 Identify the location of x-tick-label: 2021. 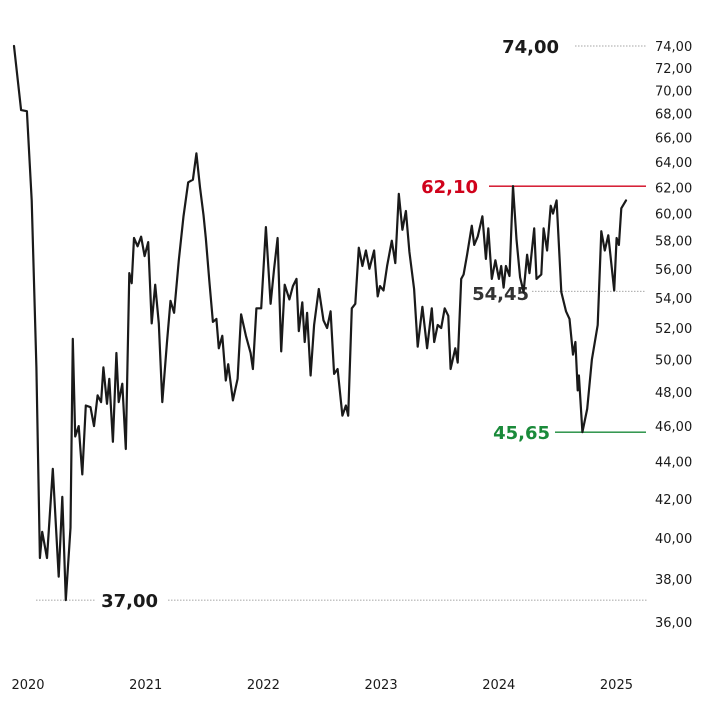
(145, 685).